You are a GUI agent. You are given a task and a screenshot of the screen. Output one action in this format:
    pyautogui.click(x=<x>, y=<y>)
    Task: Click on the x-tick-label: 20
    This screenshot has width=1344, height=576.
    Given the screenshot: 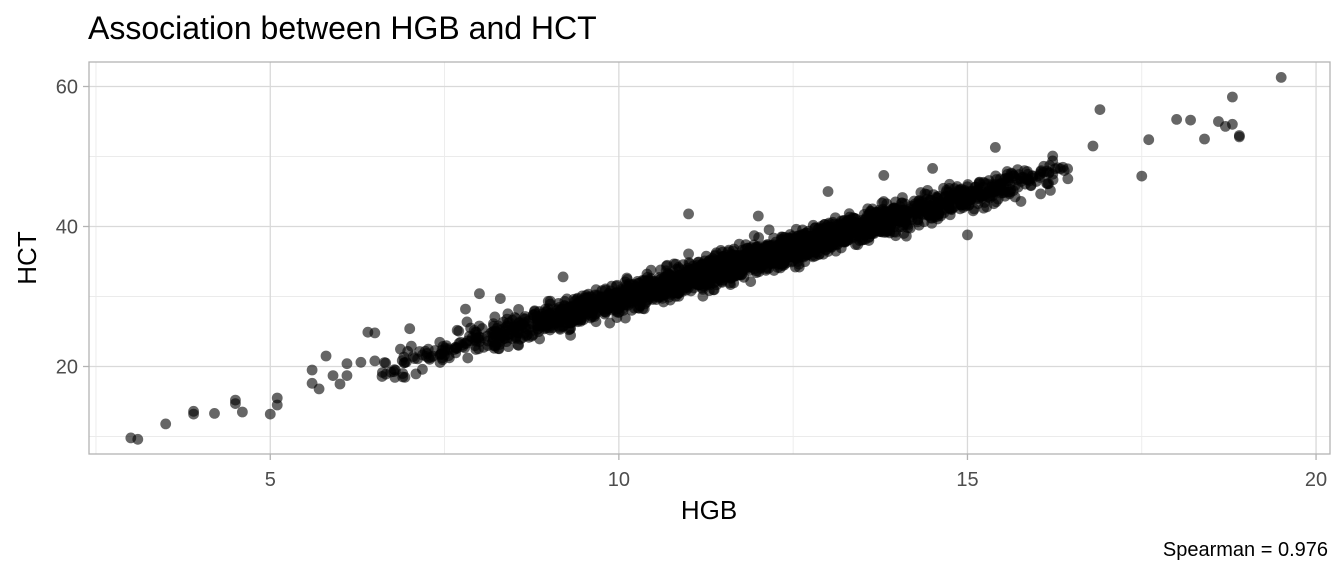 What is the action you would take?
    pyautogui.click(x=1316, y=480)
    